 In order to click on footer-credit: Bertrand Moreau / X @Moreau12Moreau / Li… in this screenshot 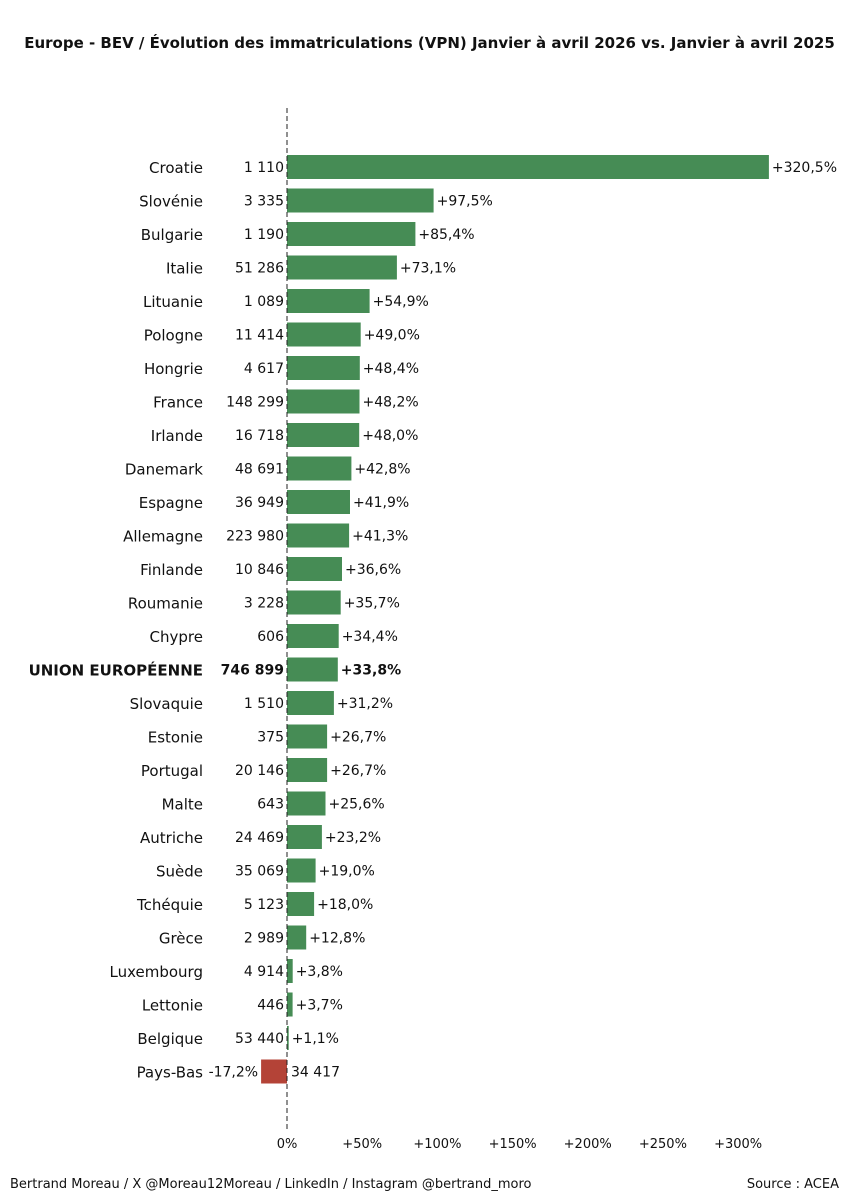, I will do `click(271, 1184)`.